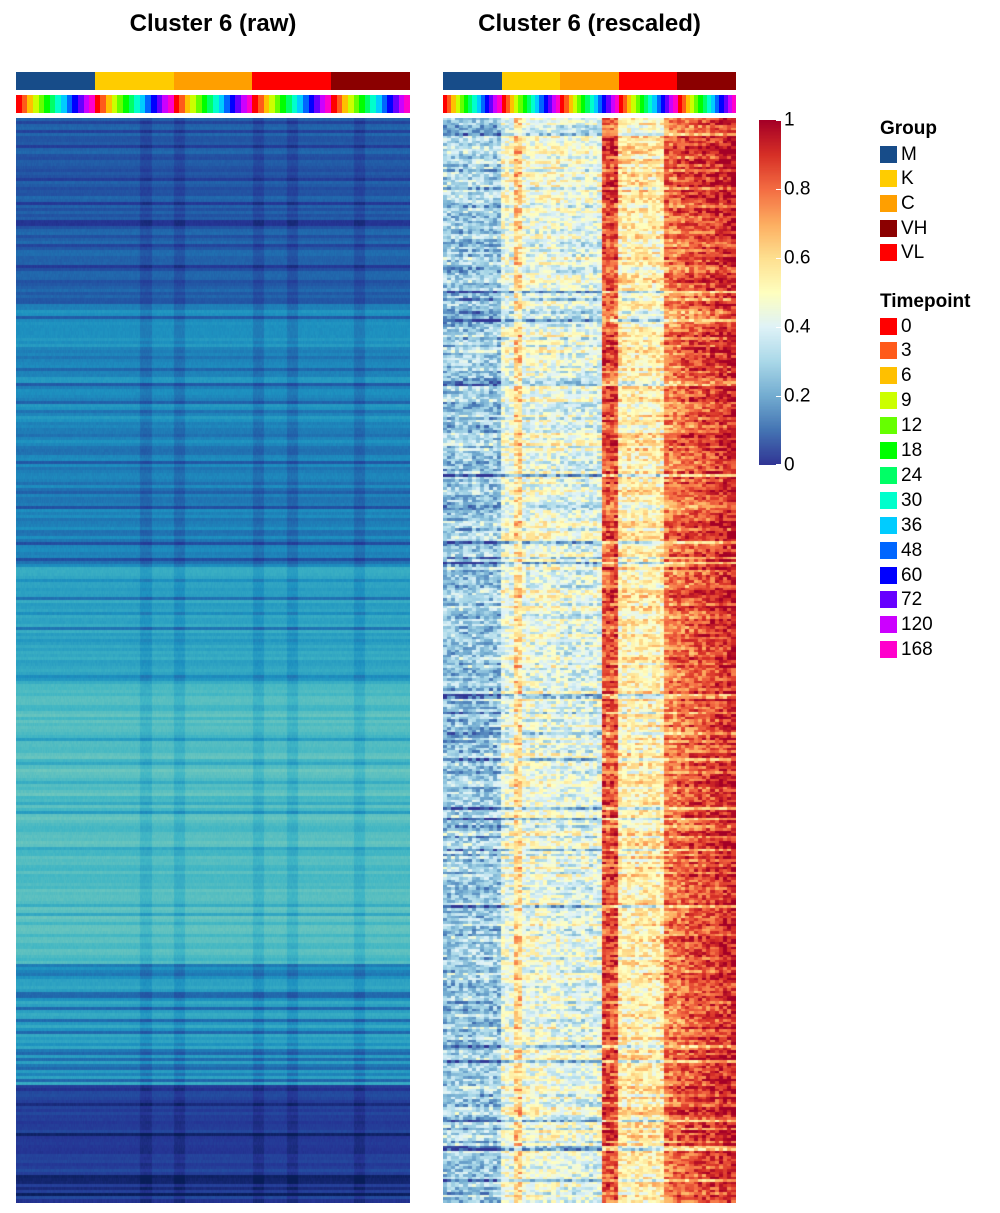 The height and width of the screenshot is (1213, 1000). What do you see at coordinates (789, 120) in the screenshot?
I see `colorbar-tick-label: 1` at bounding box center [789, 120].